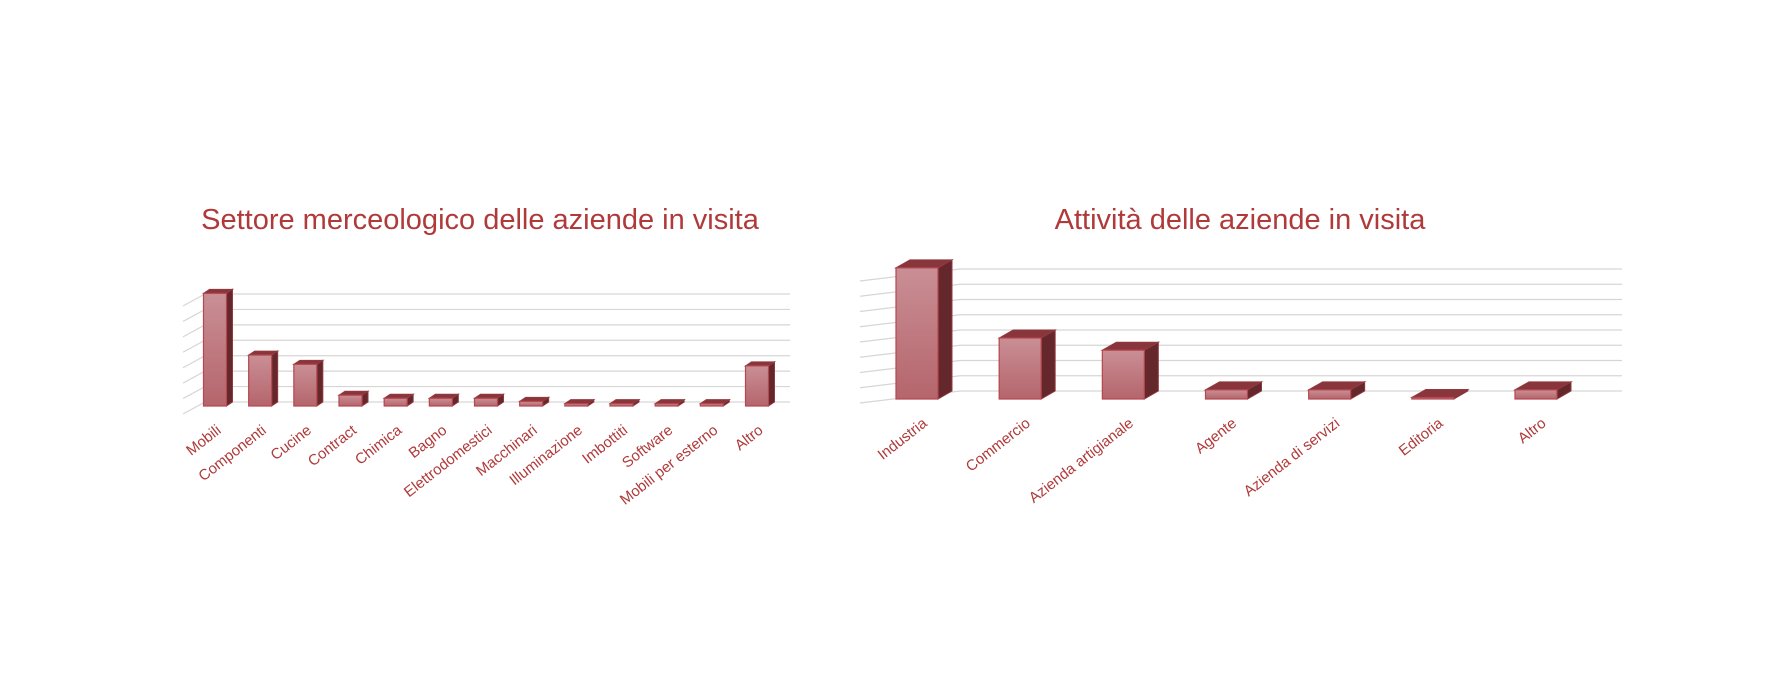  What do you see at coordinates (1081, 461) in the screenshot?
I see `x-tick-label: Azienda artigianale` at bounding box center [1081, 461].